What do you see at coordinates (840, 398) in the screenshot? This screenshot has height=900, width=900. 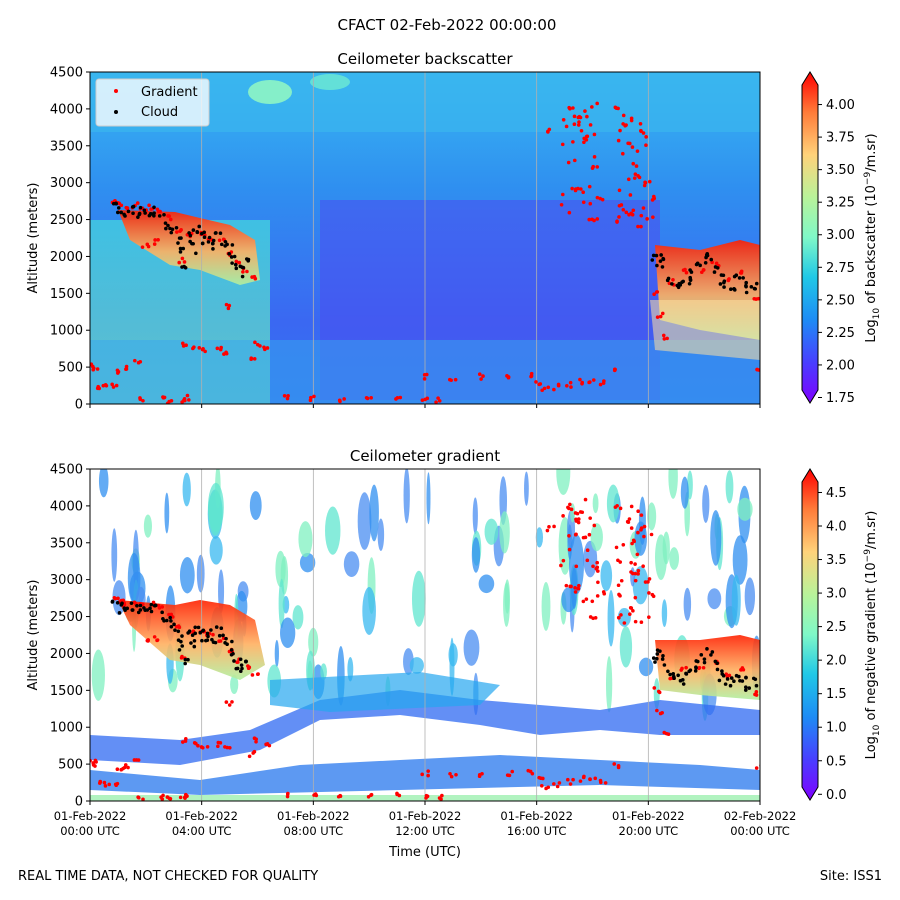 I see `colorbar-tick-label: 1.75` at bounding box center [840, 398].